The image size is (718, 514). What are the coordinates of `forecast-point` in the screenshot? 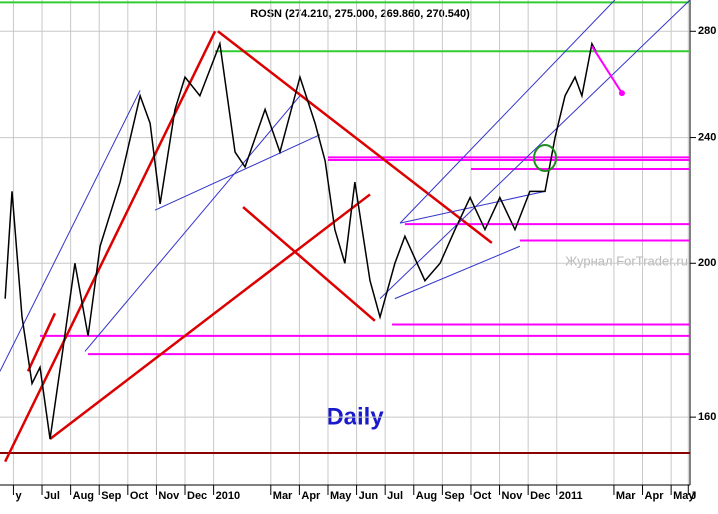 It's located at (621, 93).